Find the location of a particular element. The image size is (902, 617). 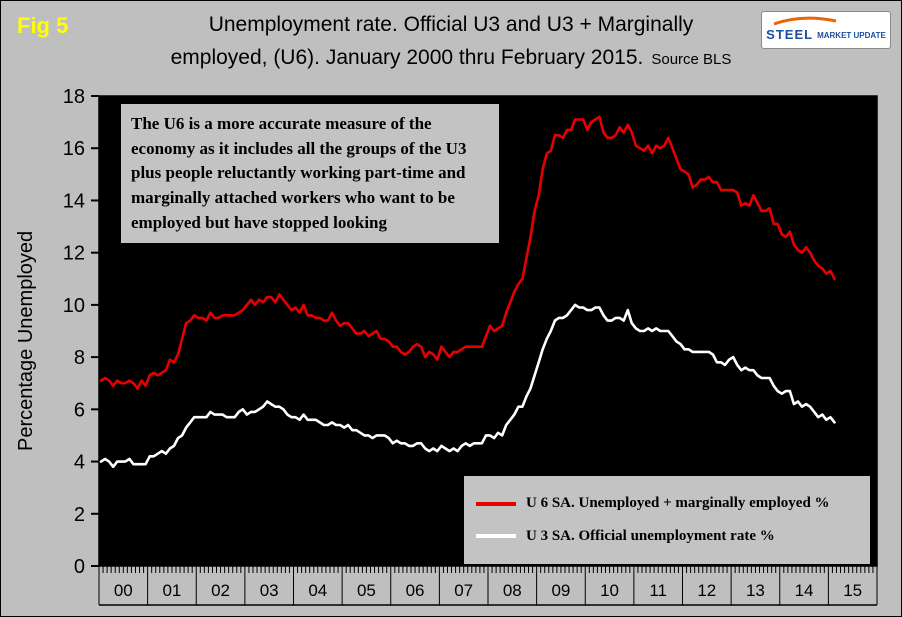

steel-market-update-logo: STEEL MARKET UPDATE is located at coordinates (826, 30).